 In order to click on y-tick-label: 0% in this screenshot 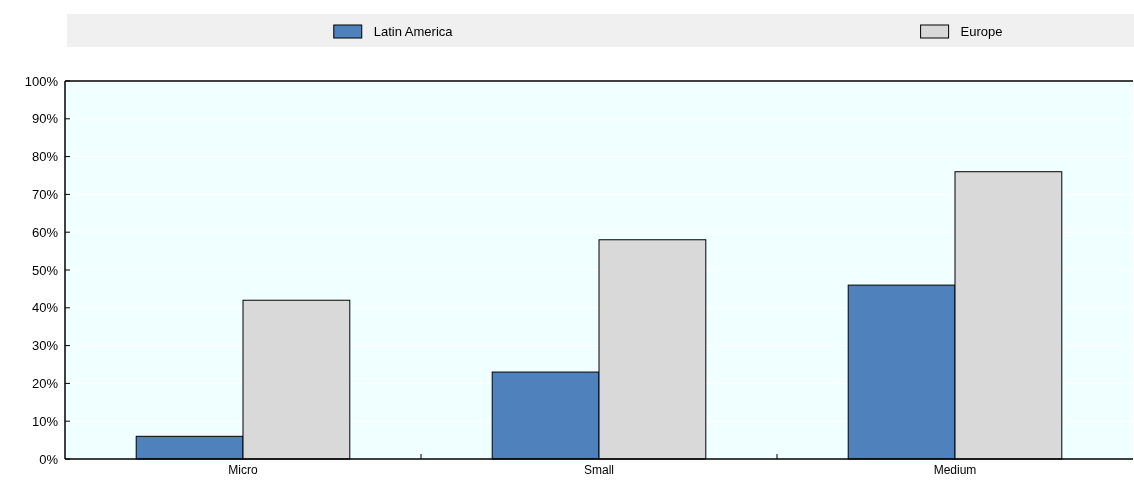, I will do `click(49, 459)`.